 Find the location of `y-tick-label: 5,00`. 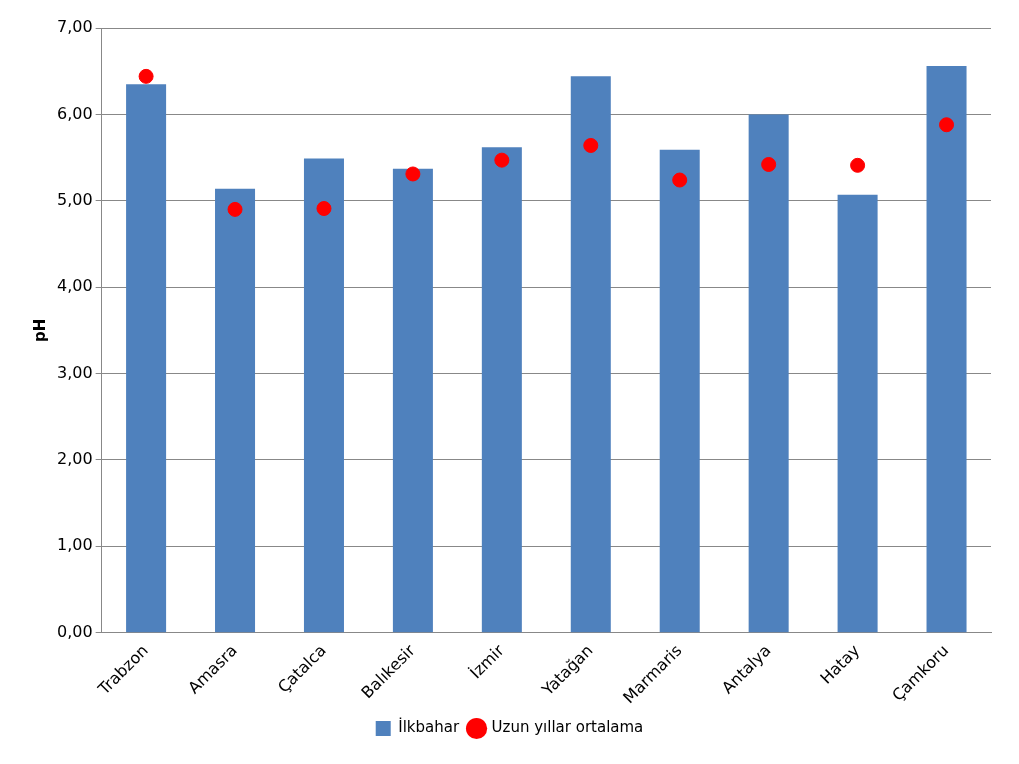

y-tick-label: 5,00 is located at coordinates (75, 199).